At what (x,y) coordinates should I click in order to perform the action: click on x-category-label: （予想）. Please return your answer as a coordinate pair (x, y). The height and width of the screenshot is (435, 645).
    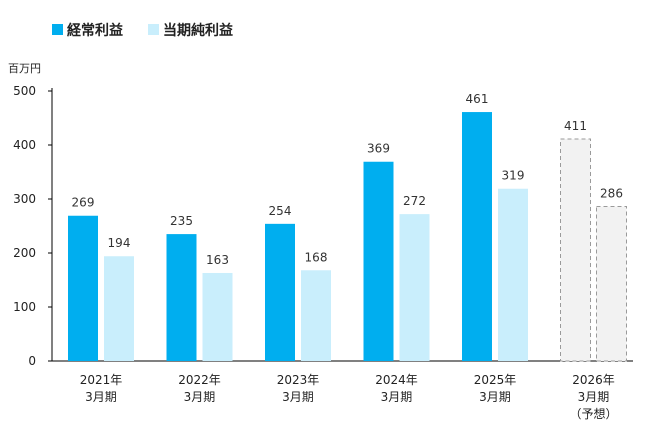
    Looking at the image, I should click on (593, 413).